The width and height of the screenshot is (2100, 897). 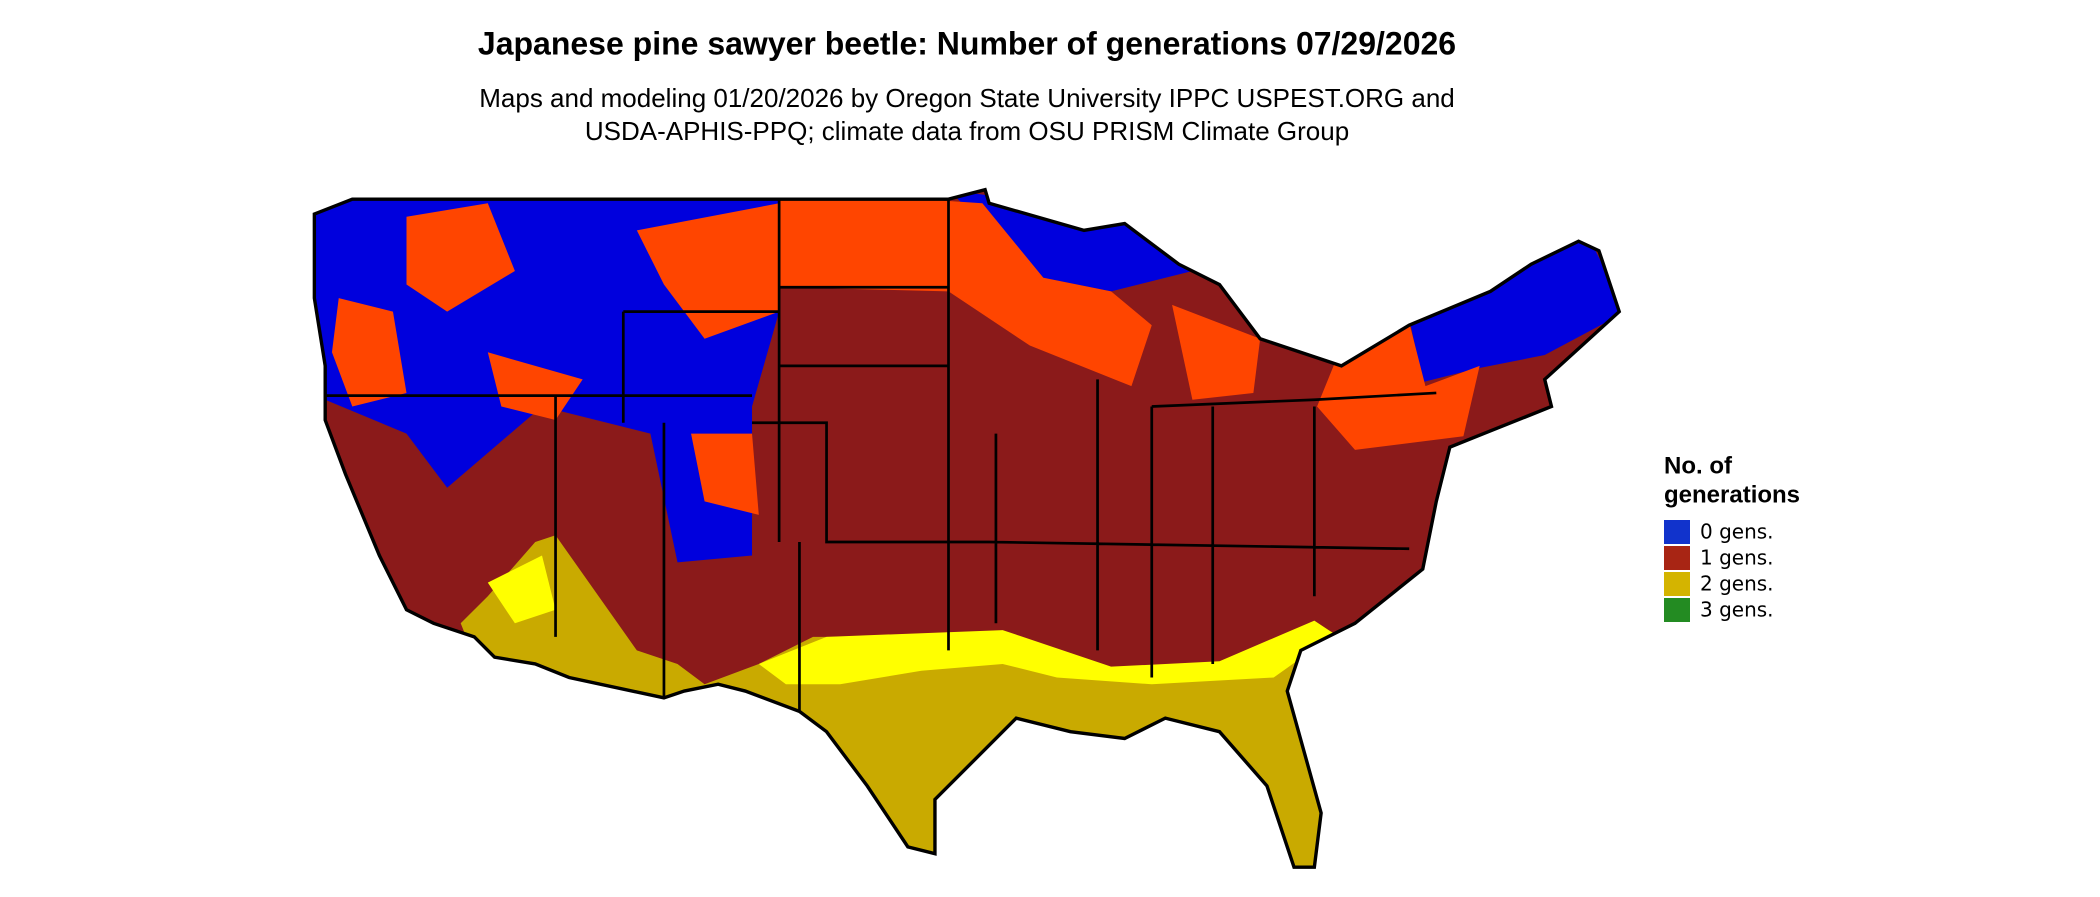 What do you see at coordinates (1719, 571) in the screenshot?
I see `legend: 0 gens.1 gens.2 gens.3 gens.` at bounding box center [1719, 571].